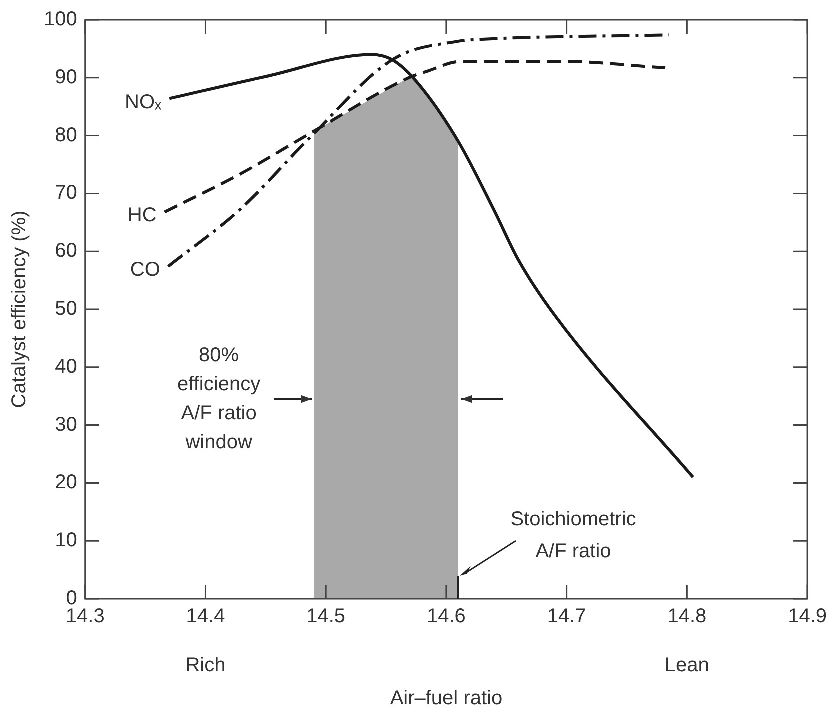 The image size is (833, 721). What do you see at coordinates (66, 541) in the screenshot?
I see `y-tick-label: 10` at bounding box center [66, 541].